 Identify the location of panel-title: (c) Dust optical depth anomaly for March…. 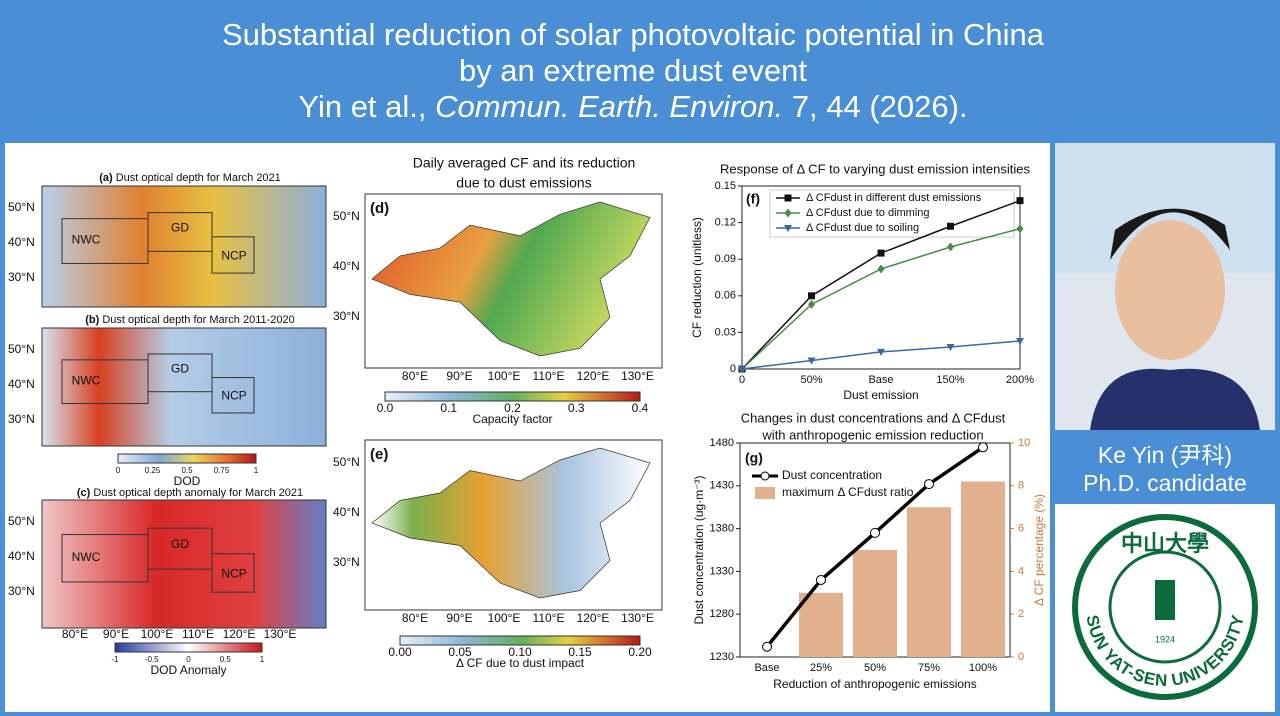
(190, 493).